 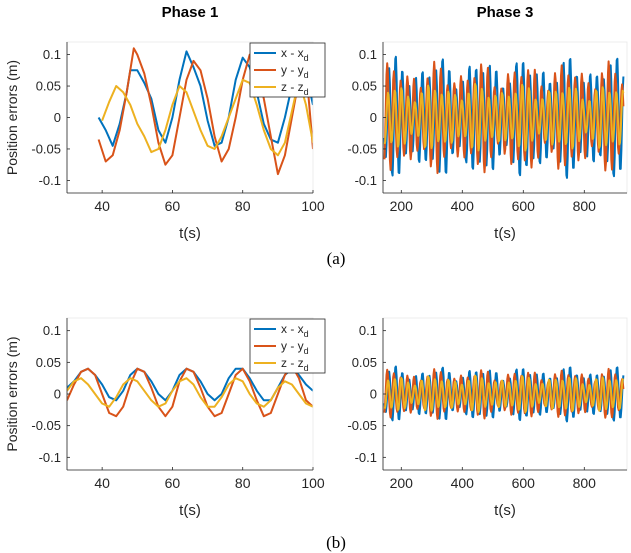 What do you see at coordinates (190, 12) in the screenshot?
I see `chart-title: Phase 1` at bounding box center [190, 12].